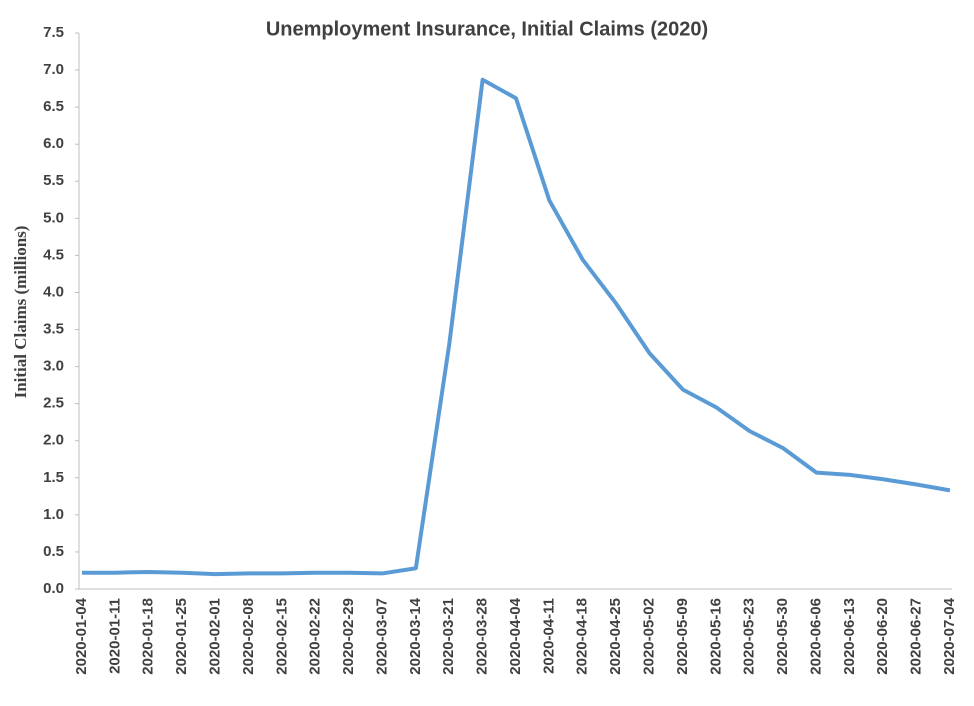 This screenshot has width=974, height=706. What do you see at coordinates (53, 551) in the screenshot?
I see `y-tick-label: 0.5` at bounding box center [53, 551].